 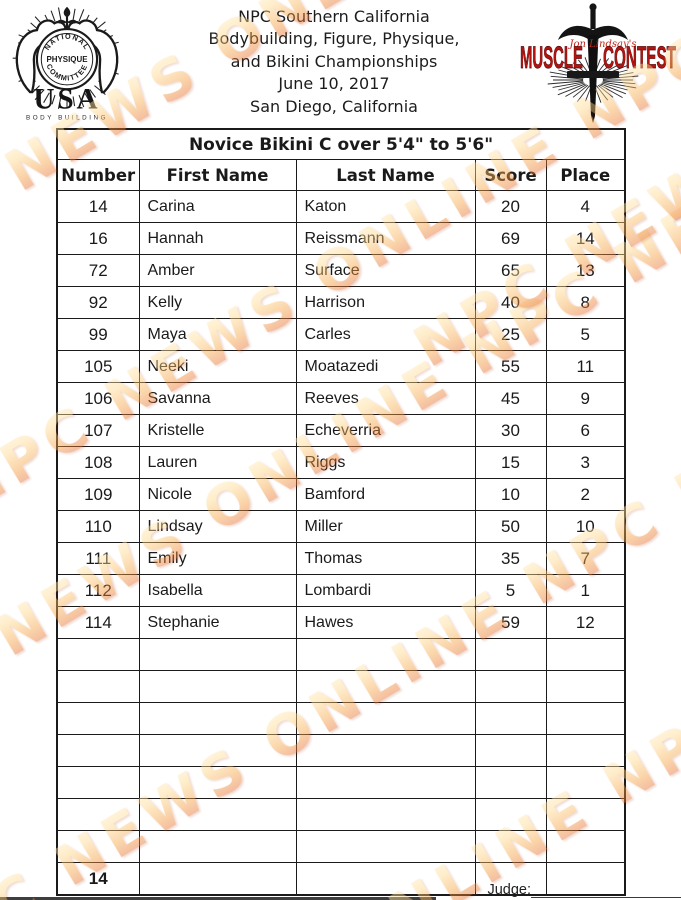 I want to click on cell-score: 45, so click(x=510, y=398).